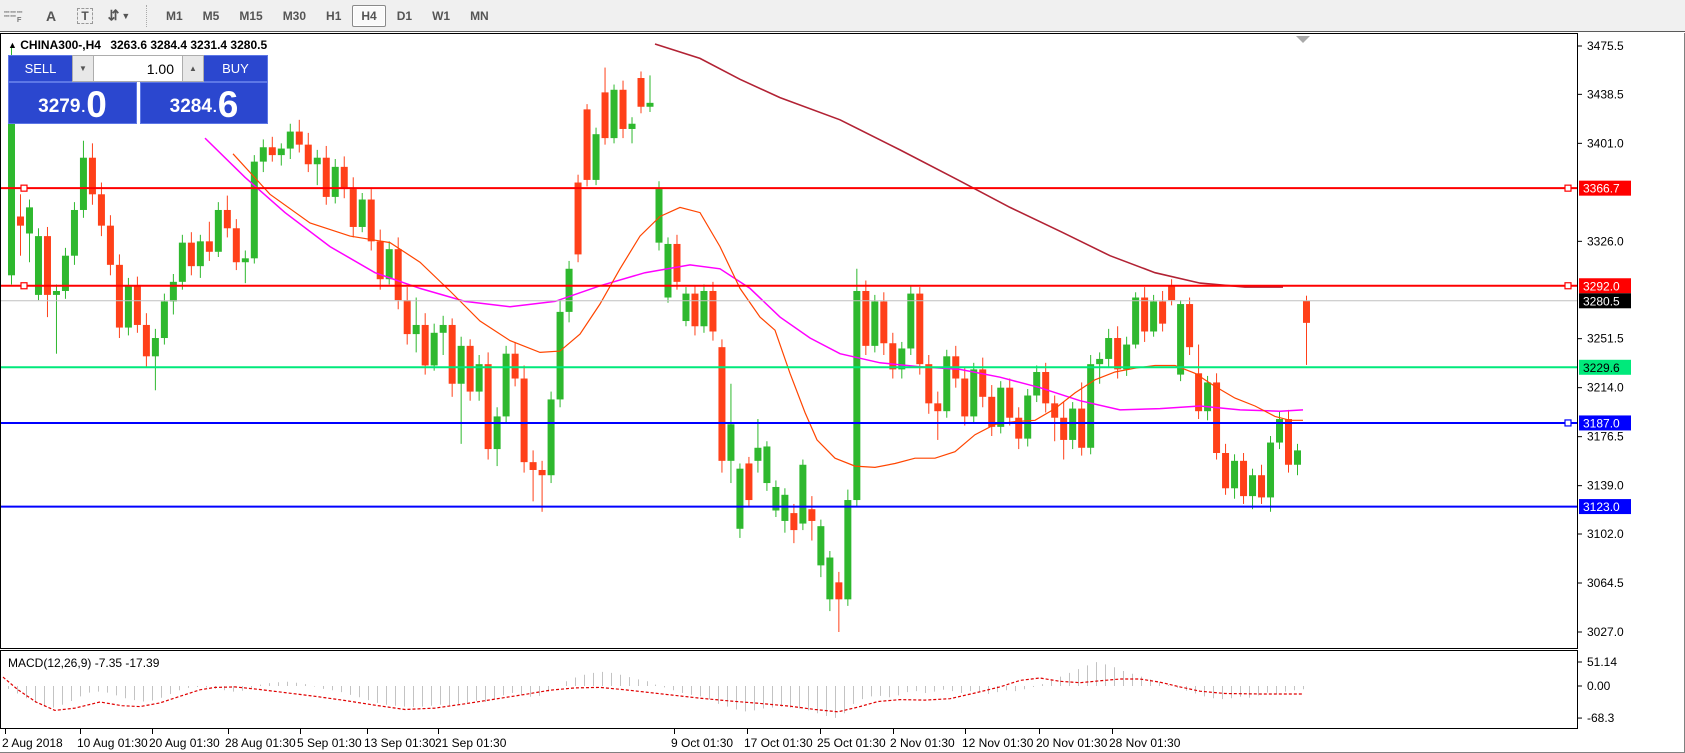  What do you see at coordinates (479, 15) in the screenshot?
I see `timeframe-button-mn: MN` at bounding box center [479, 15].